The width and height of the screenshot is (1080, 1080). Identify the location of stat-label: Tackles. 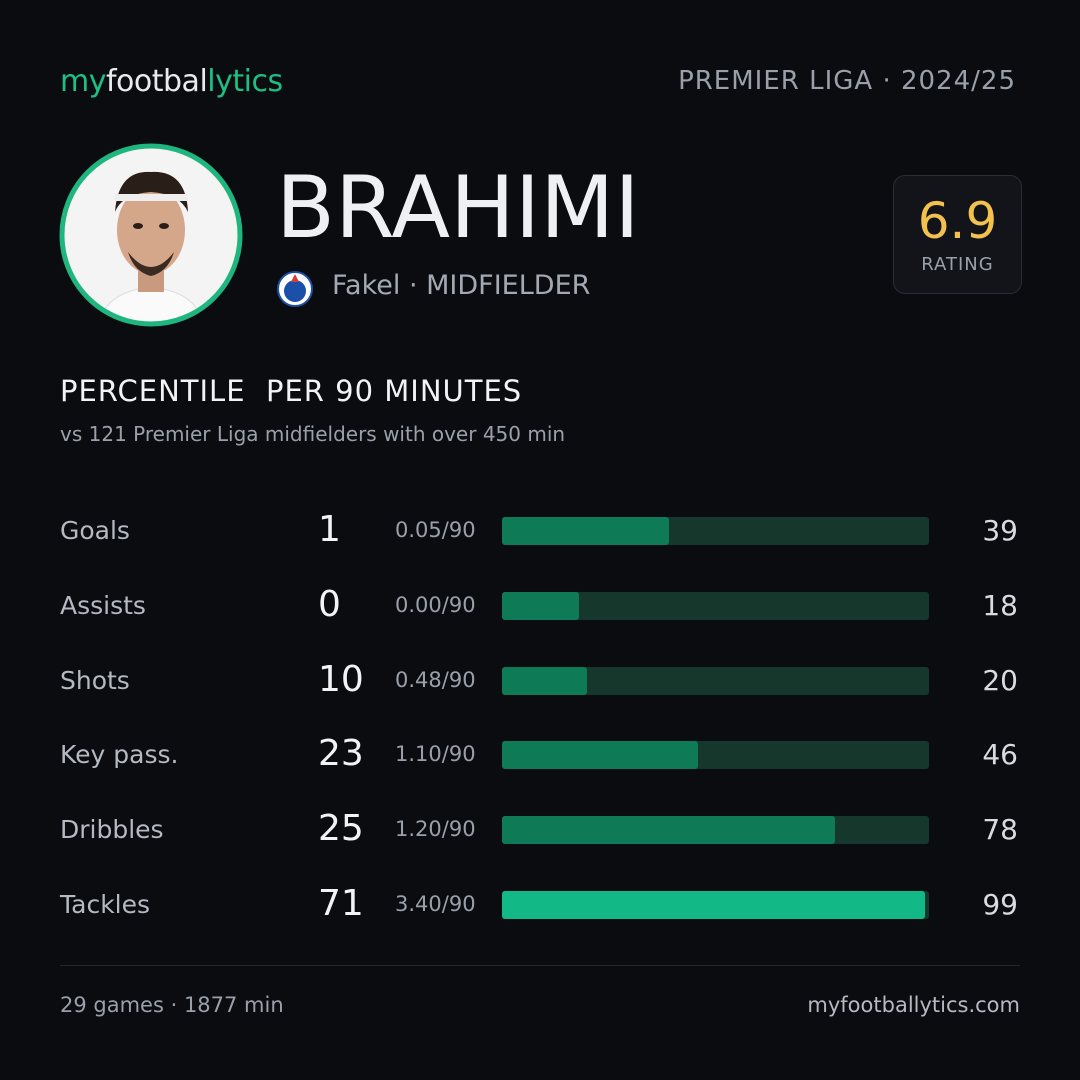
(105, 904).